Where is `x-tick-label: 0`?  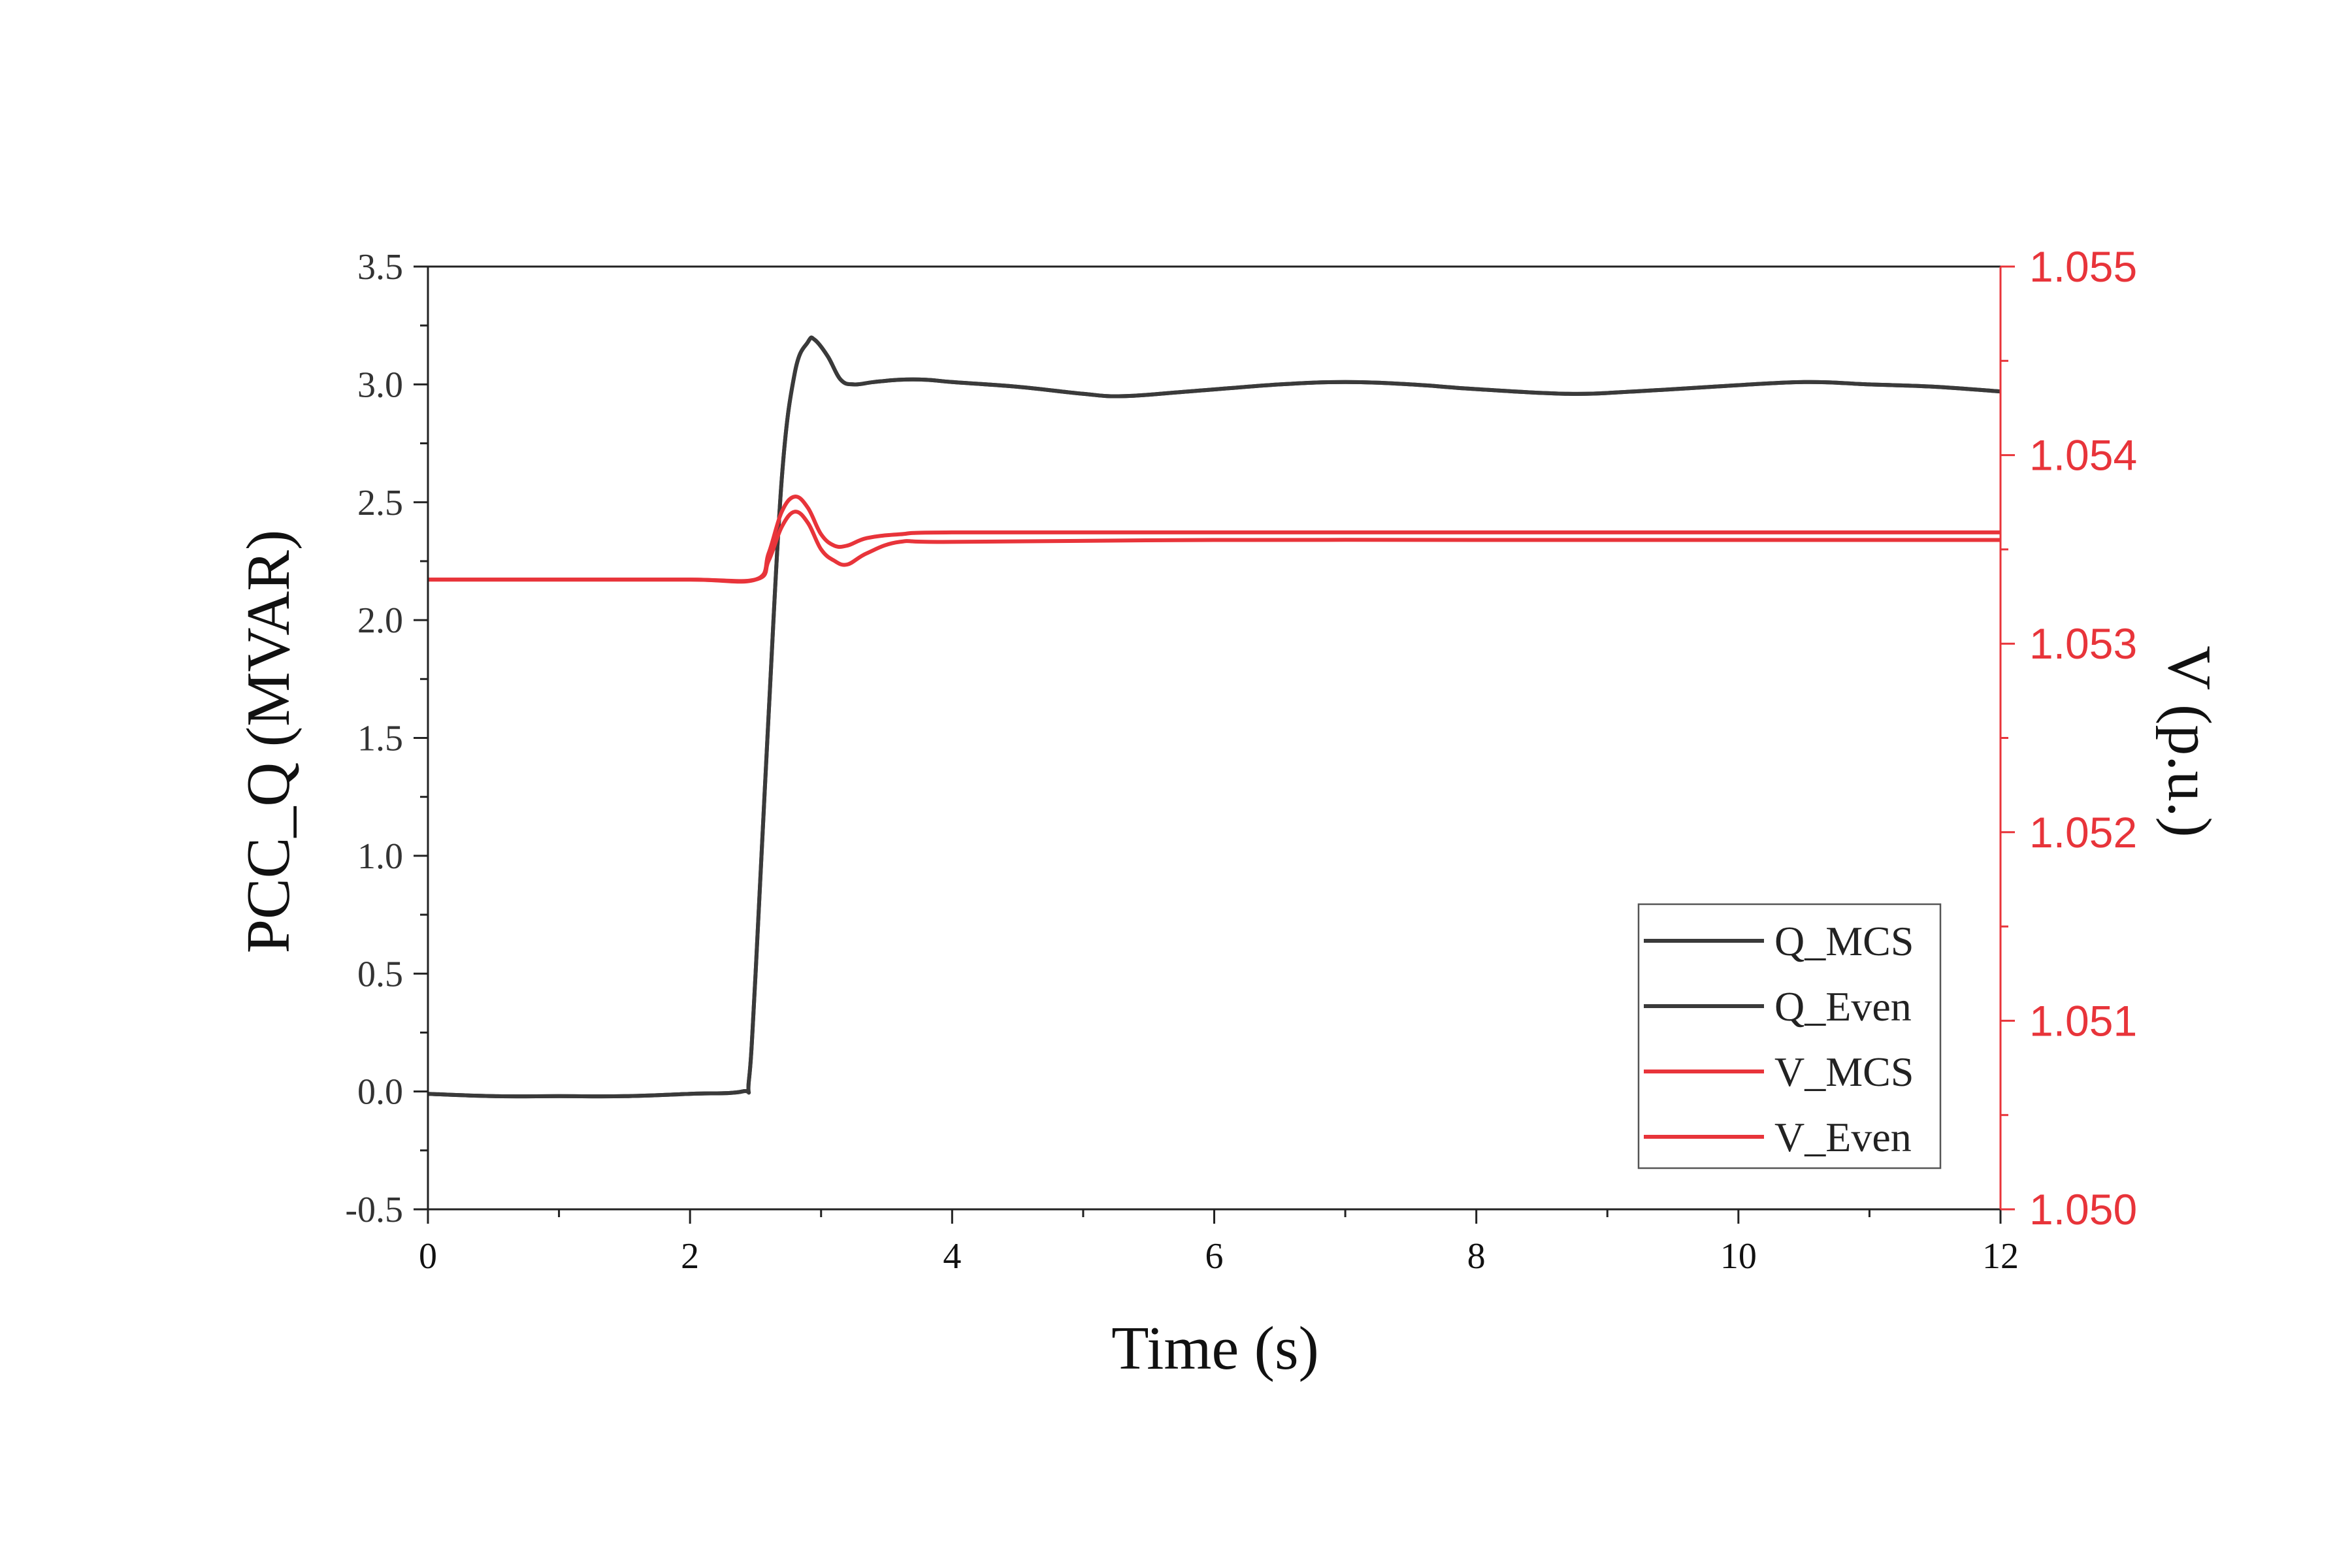
x-tick-label: 0 is located at coordinates (428, 1256).